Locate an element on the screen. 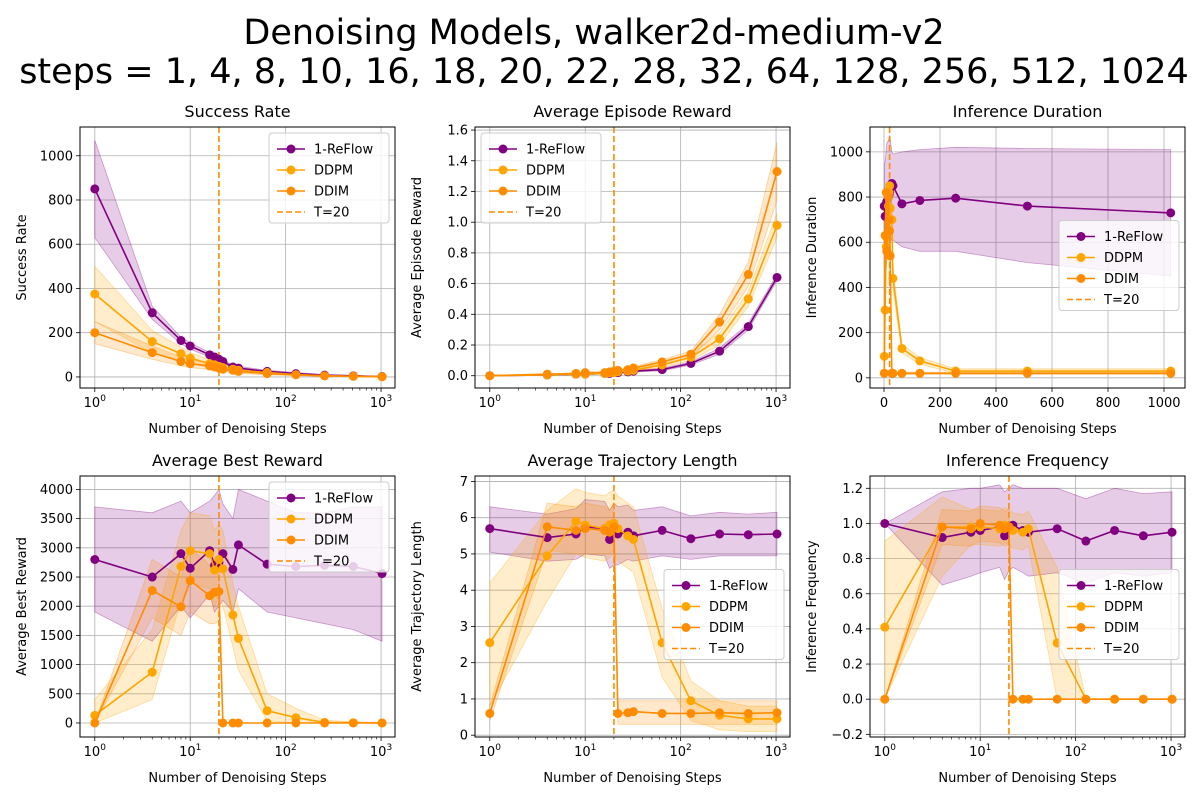 Image resolution: width=1200 pixels, height=804 pixels. x-tick-label: 10⁰ is located at coordinates (885, 751).